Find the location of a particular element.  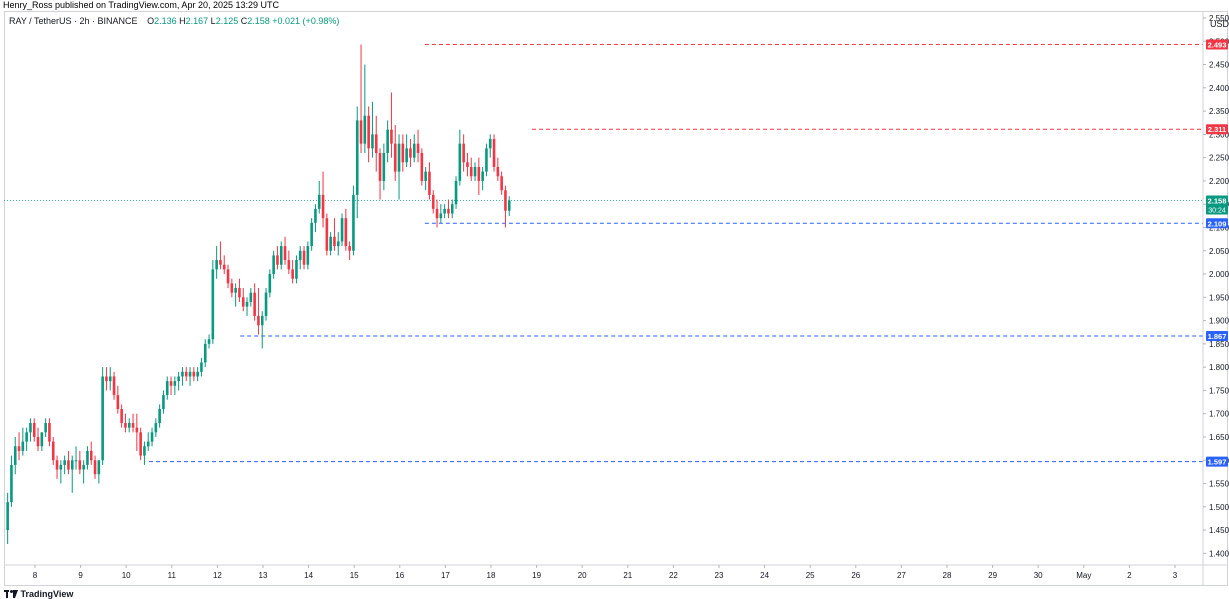

time-tick-label: 3 is located at coordinates (1175, 575).